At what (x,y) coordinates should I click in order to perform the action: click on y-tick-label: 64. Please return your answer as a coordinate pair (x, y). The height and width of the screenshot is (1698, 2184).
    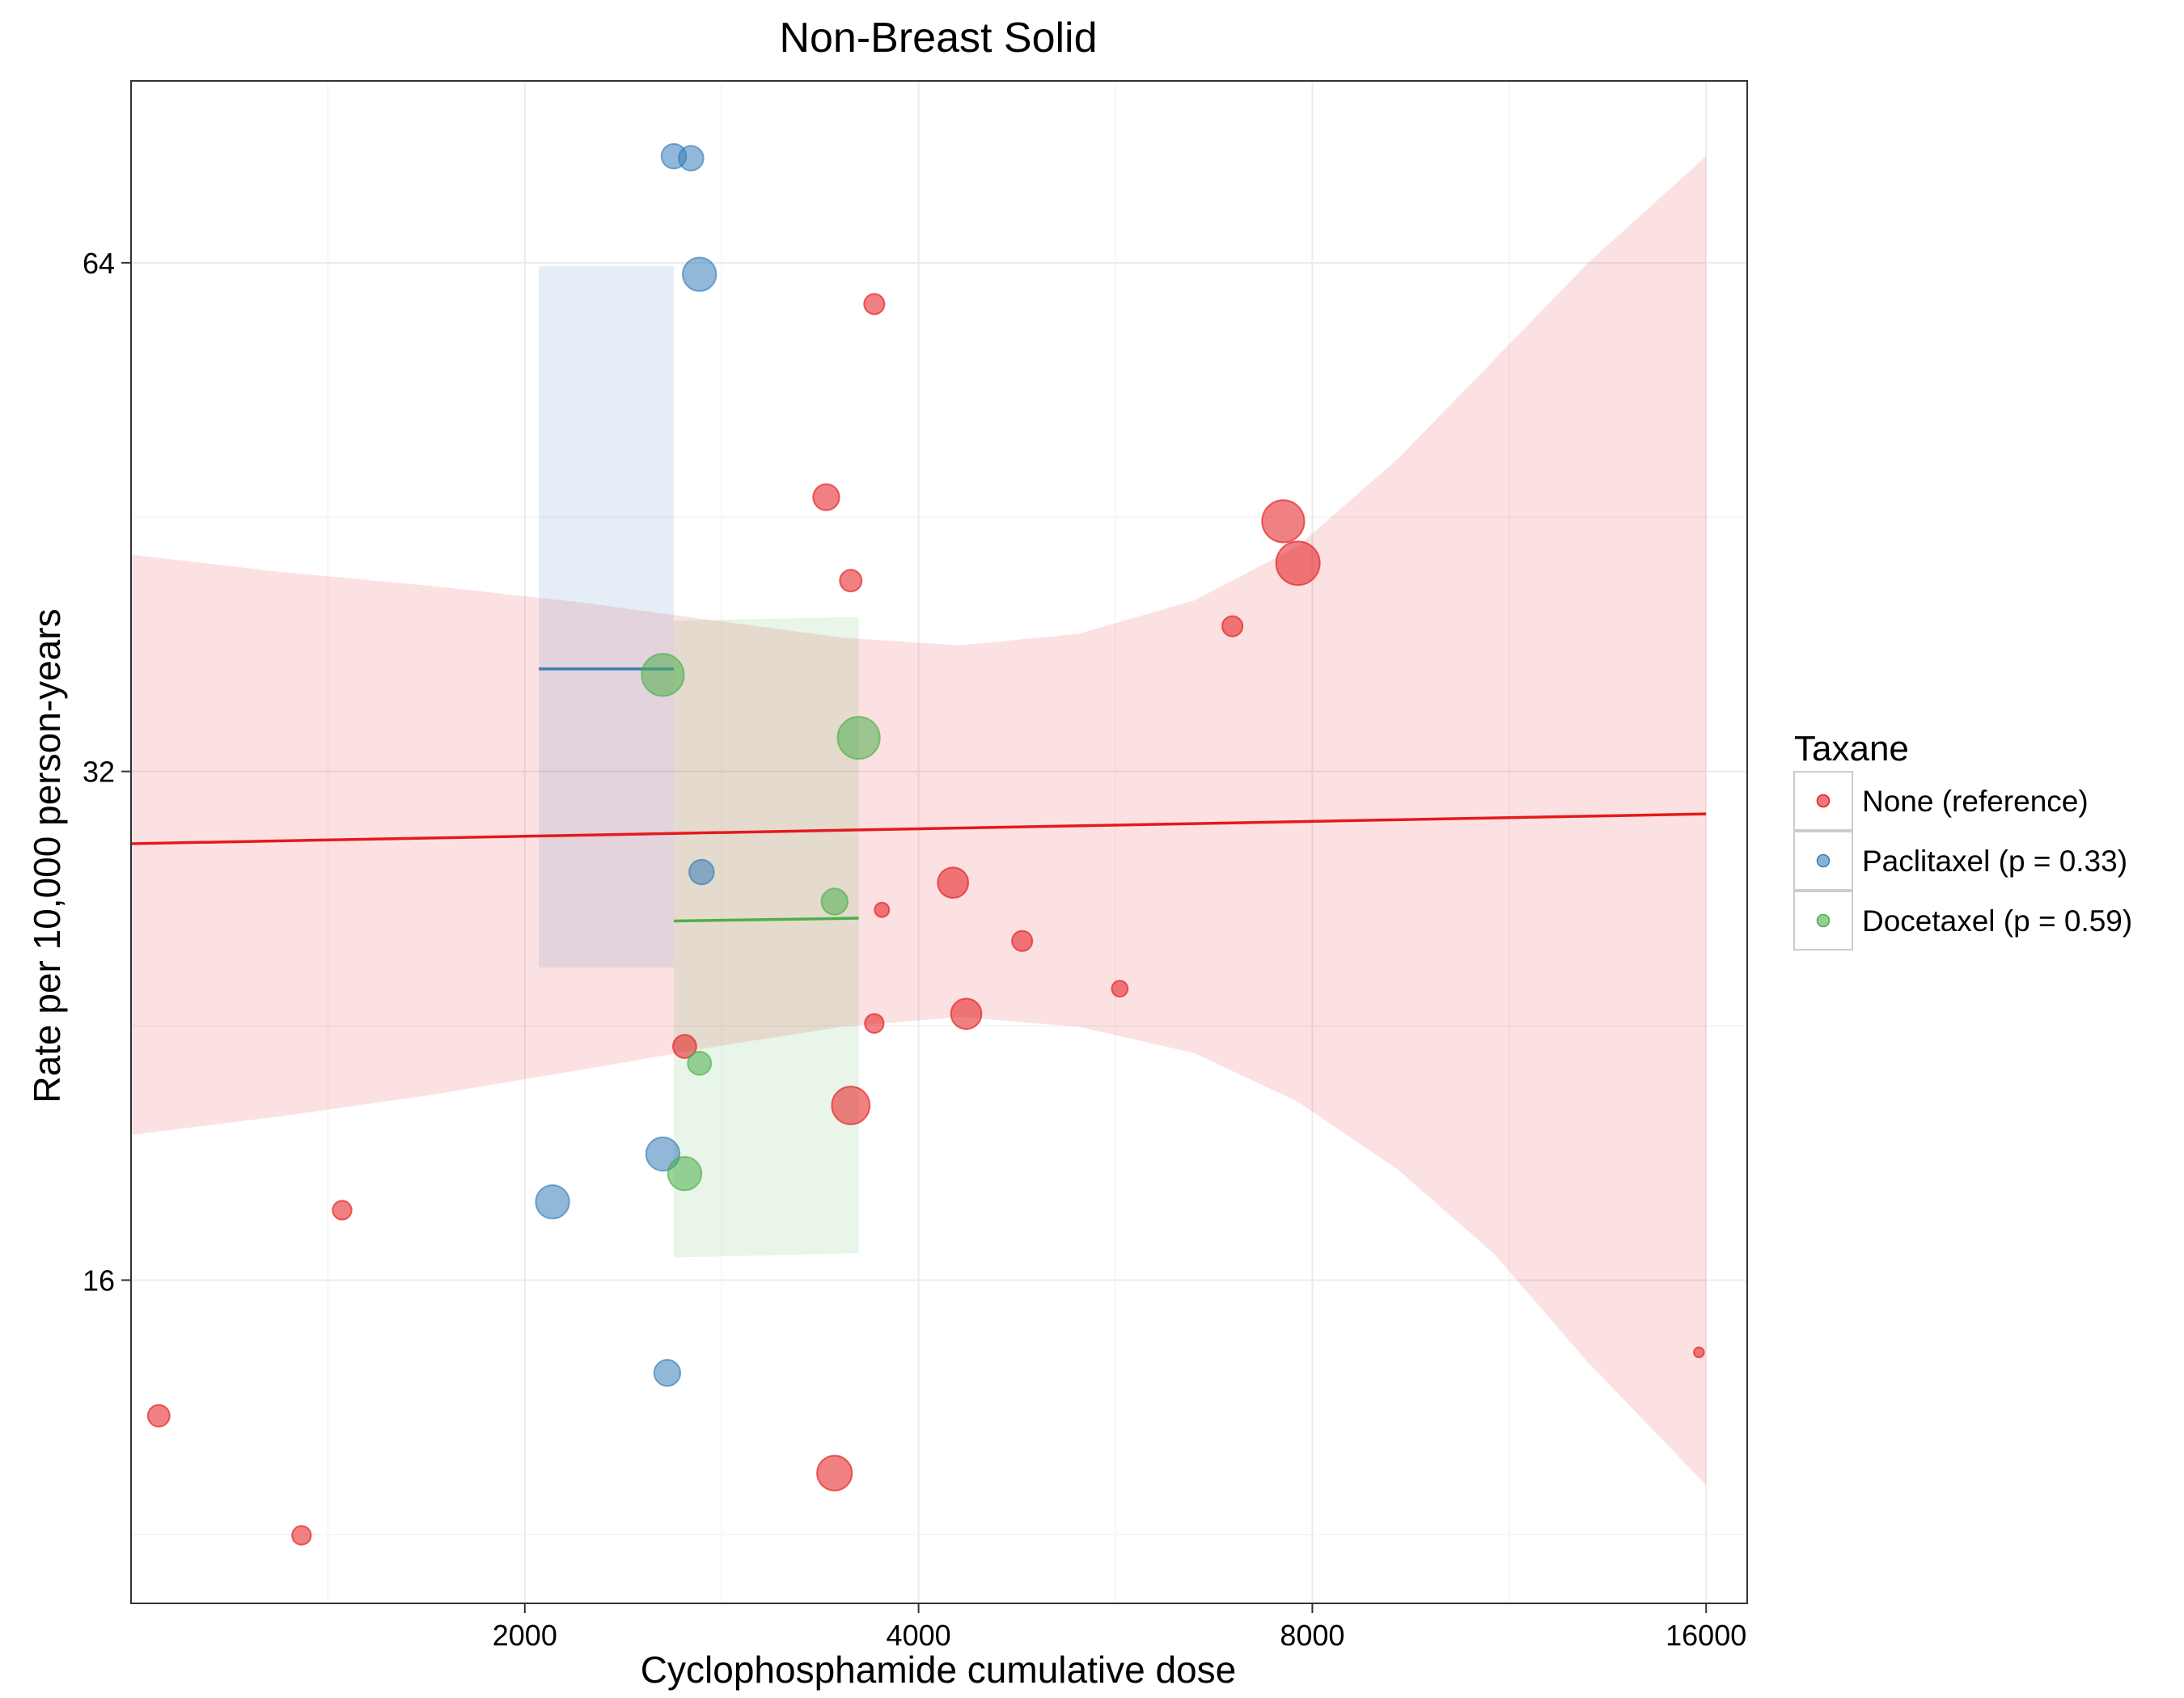
    Looking at the image, I should click on (99, 263).